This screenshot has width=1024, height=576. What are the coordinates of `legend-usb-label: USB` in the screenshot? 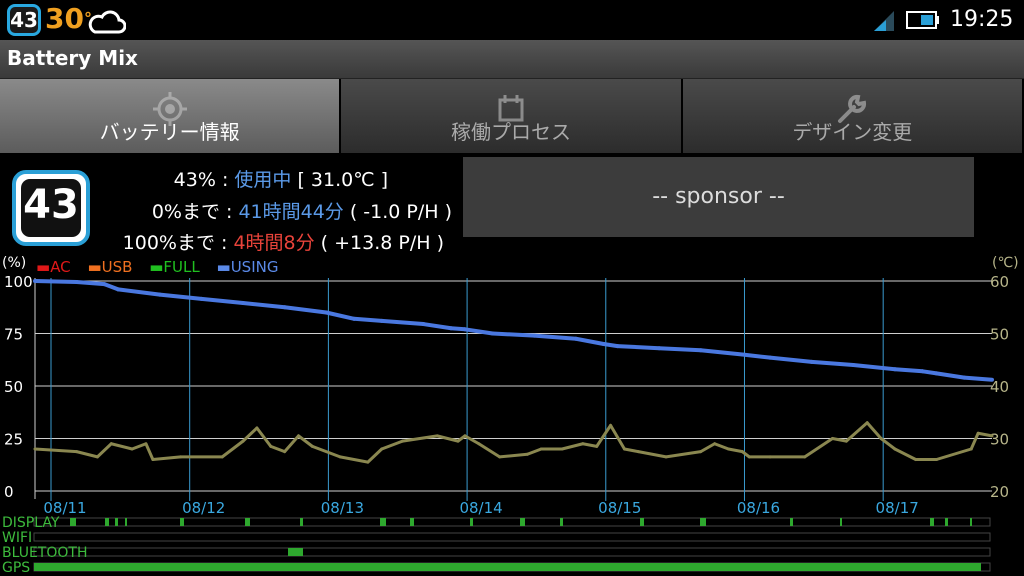 It's located at (117, 267).